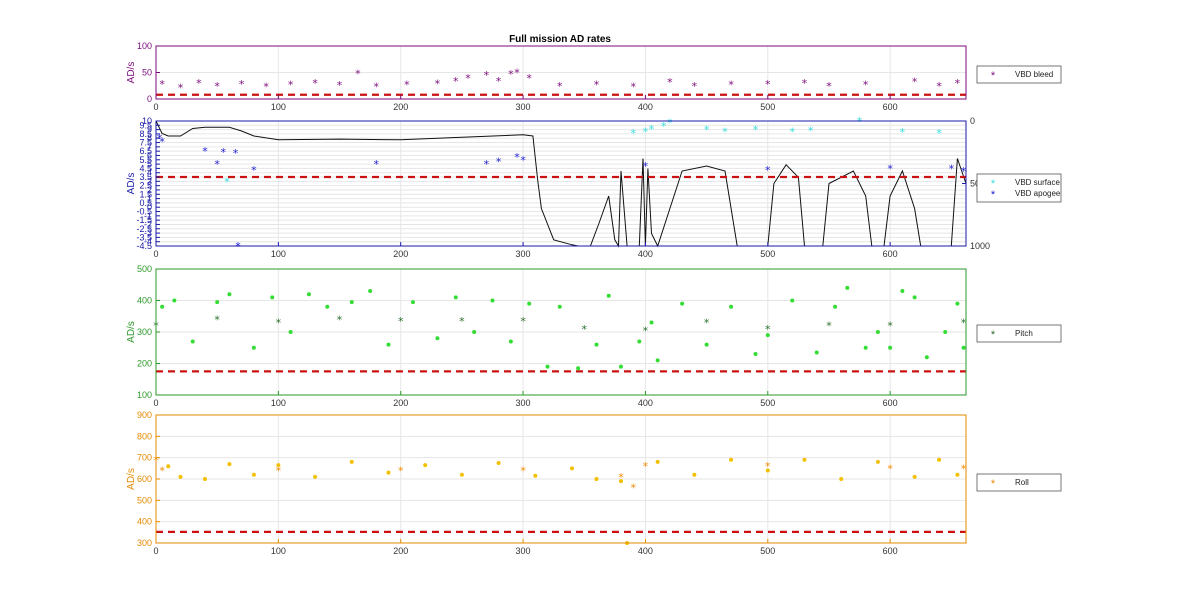  I want to click on legend: * Pitch, so click(1019, 333).